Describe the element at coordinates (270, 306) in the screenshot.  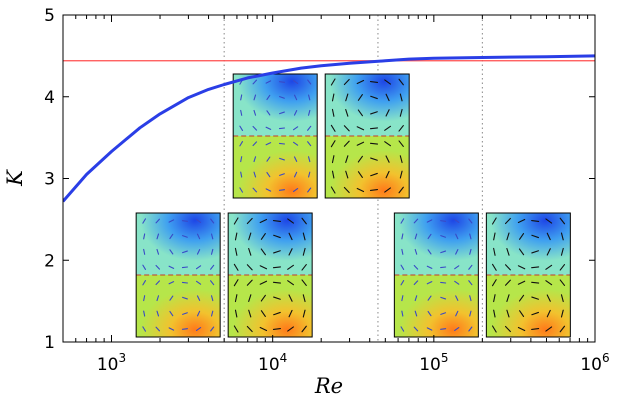
I see `inset-vortex-bottom` at that location.